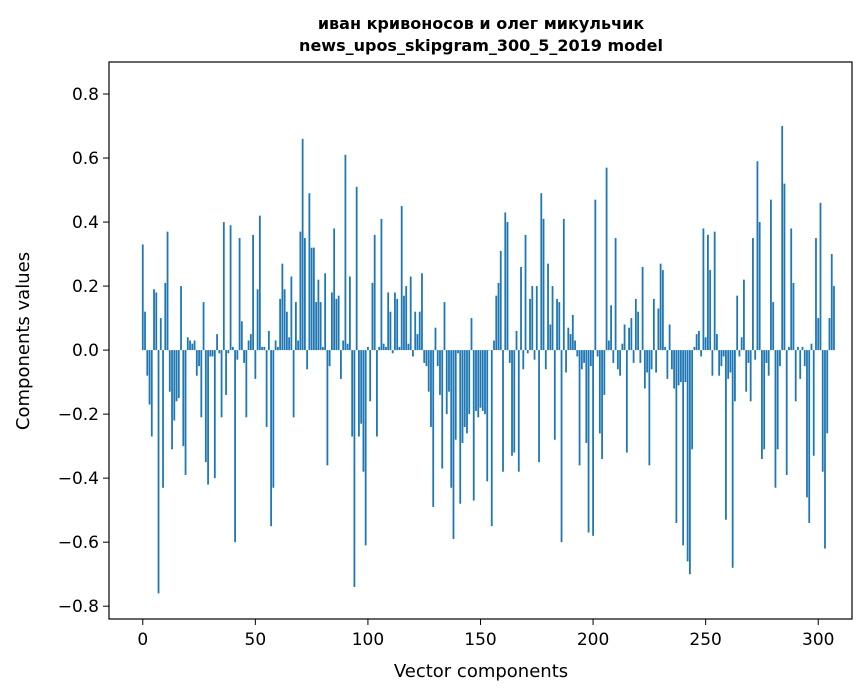 This screenshot has width=867, height=696. What do you see at coordinates (593, 640) in the screenshot?
I see `x-tick-label: 200` at bounding box center [593, 640].